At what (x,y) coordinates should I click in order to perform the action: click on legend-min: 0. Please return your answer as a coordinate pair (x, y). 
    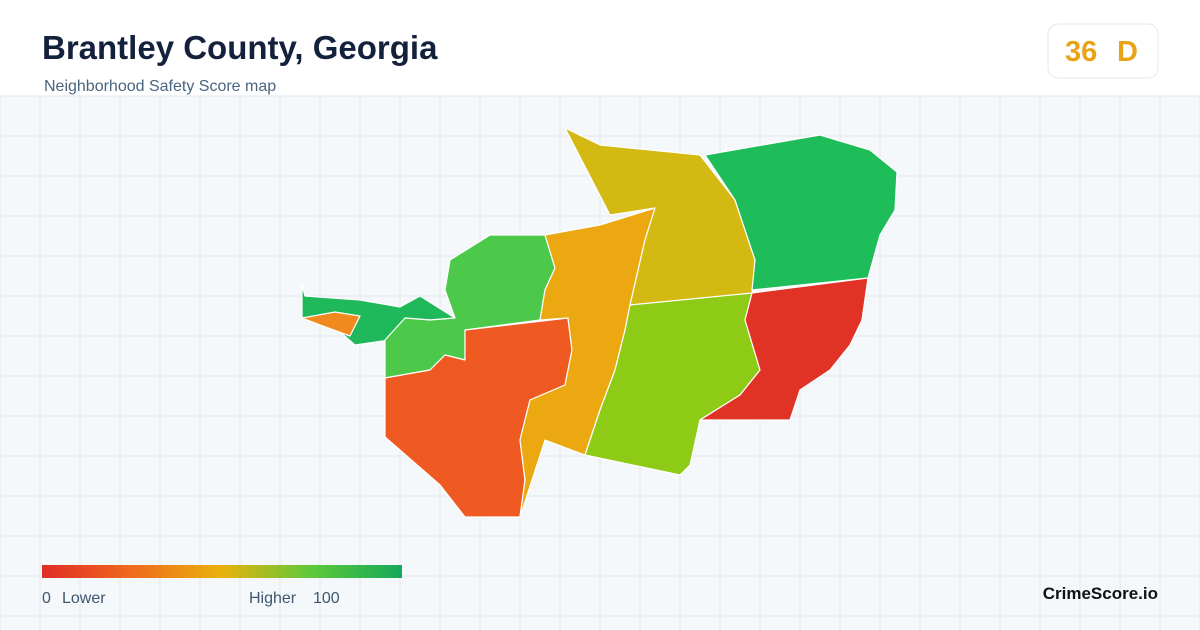
    Looking at the image, I should click on (46, 598).